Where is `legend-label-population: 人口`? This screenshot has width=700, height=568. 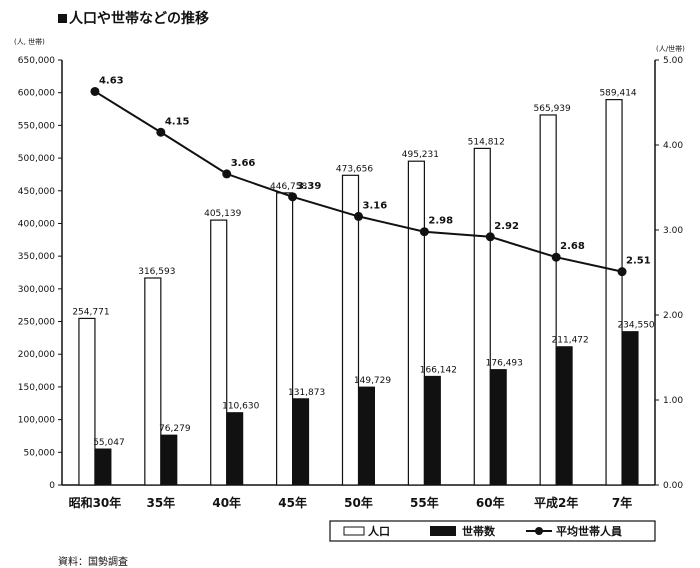 legend-label-population: 人口 is located at coordinates (379, 531).